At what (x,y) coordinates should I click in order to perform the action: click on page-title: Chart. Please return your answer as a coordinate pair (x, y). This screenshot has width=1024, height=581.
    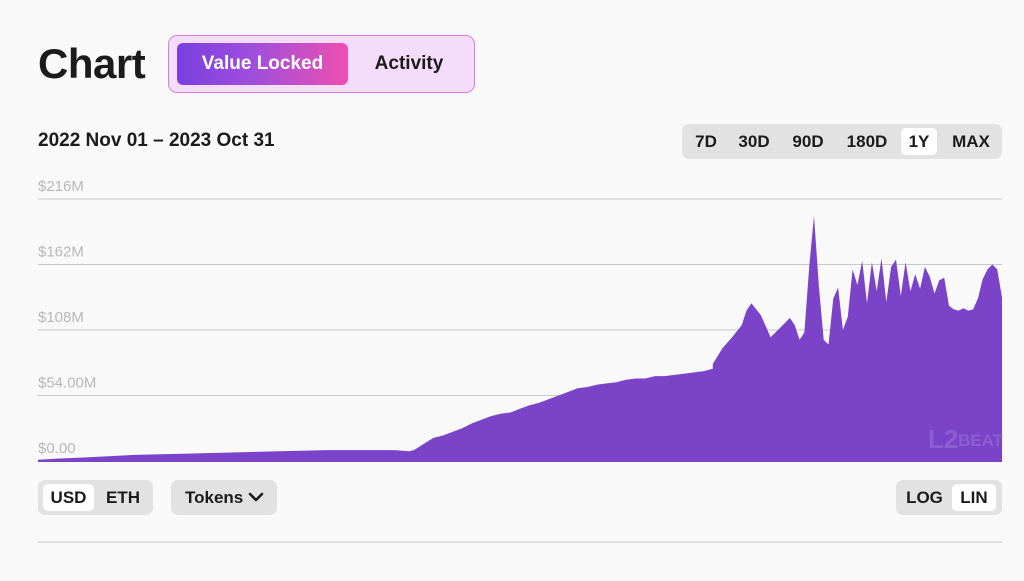
    Looking at the image, I should click on (92, 63).